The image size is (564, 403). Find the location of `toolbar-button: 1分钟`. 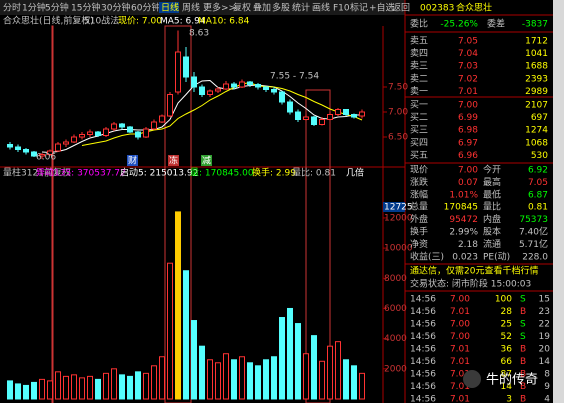

toolbar-button: 1分钟 is located at coordinates (34, 8).